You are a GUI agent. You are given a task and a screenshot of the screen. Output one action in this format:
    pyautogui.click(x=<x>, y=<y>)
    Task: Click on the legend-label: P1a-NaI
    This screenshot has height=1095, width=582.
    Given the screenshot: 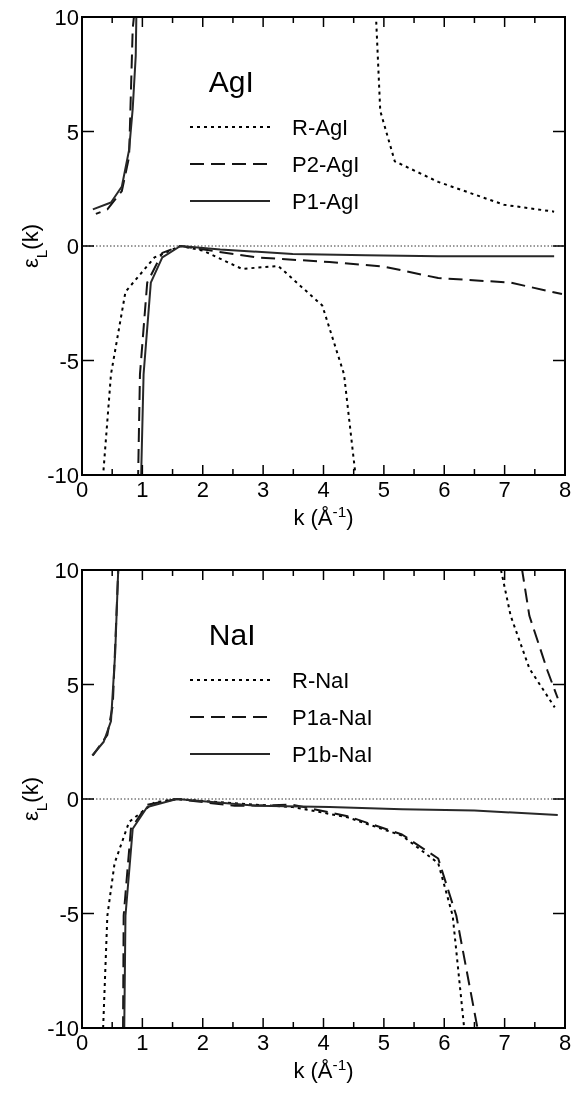 What is the action you would take?
    pyautogui.click(x=332, y=717)
    